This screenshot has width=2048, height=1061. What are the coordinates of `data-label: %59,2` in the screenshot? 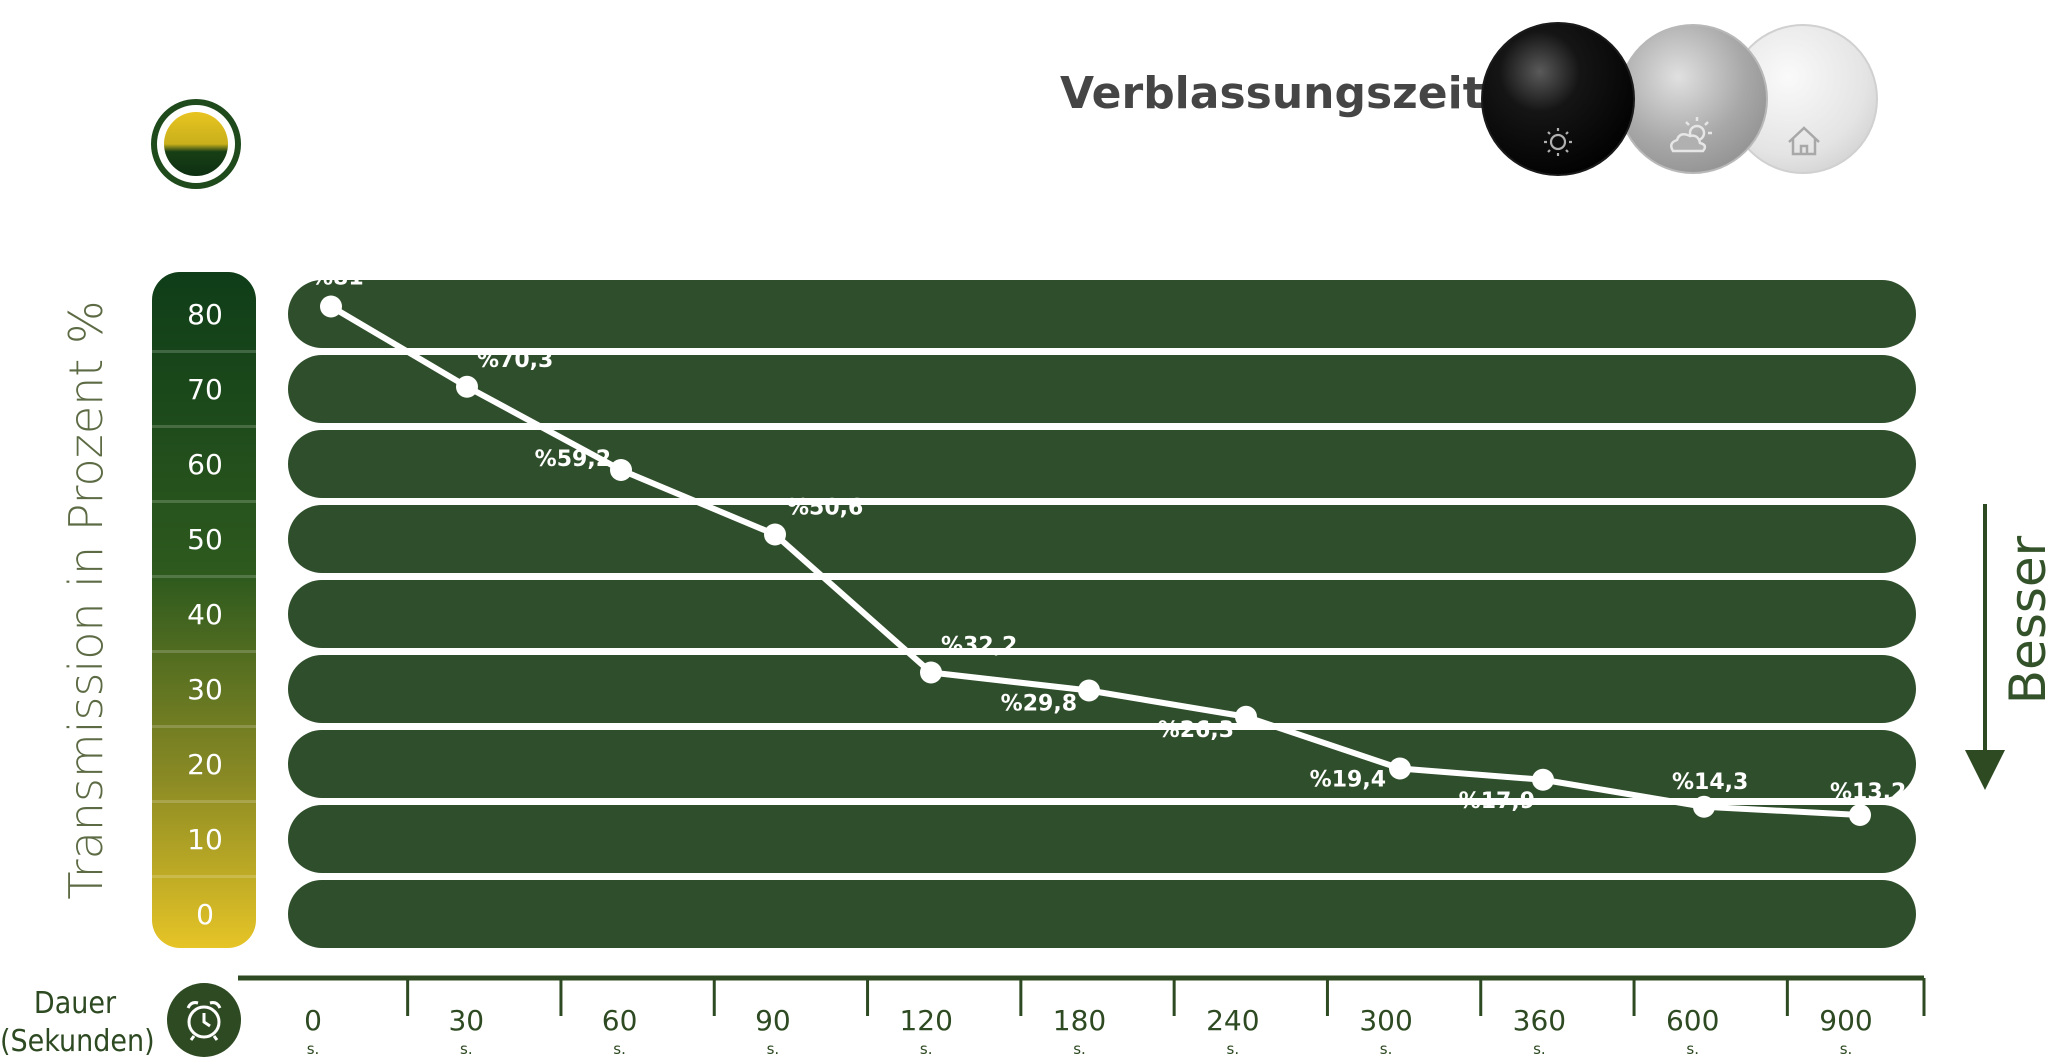 It's located at (573, 459).